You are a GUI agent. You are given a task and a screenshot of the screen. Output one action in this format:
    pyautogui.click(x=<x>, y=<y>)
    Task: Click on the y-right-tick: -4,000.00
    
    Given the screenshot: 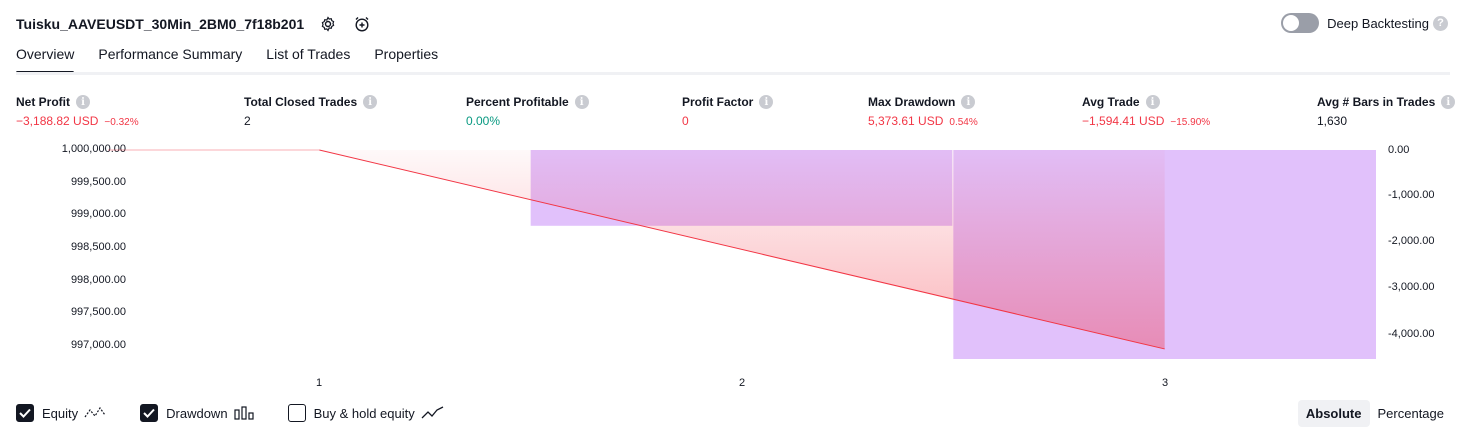 What is the action you would take?
    pyautogui.click(x=1411, y=334)
    